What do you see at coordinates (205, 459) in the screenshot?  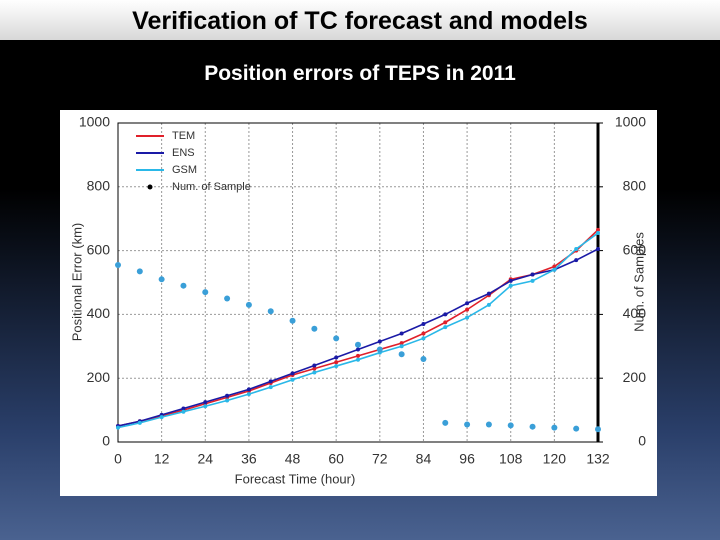 I see `x-tick-label: 24` at bounding box center [205, 459].